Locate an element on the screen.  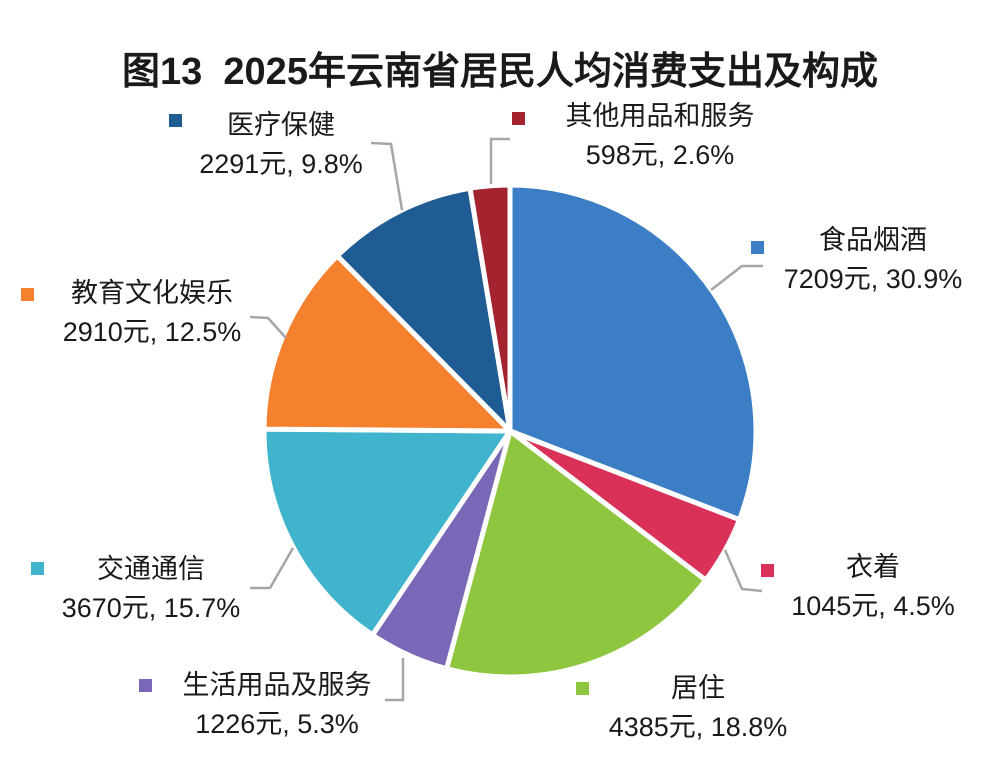
label-medical-care-name: 医疗保健 is located at coordinates (281, 125).